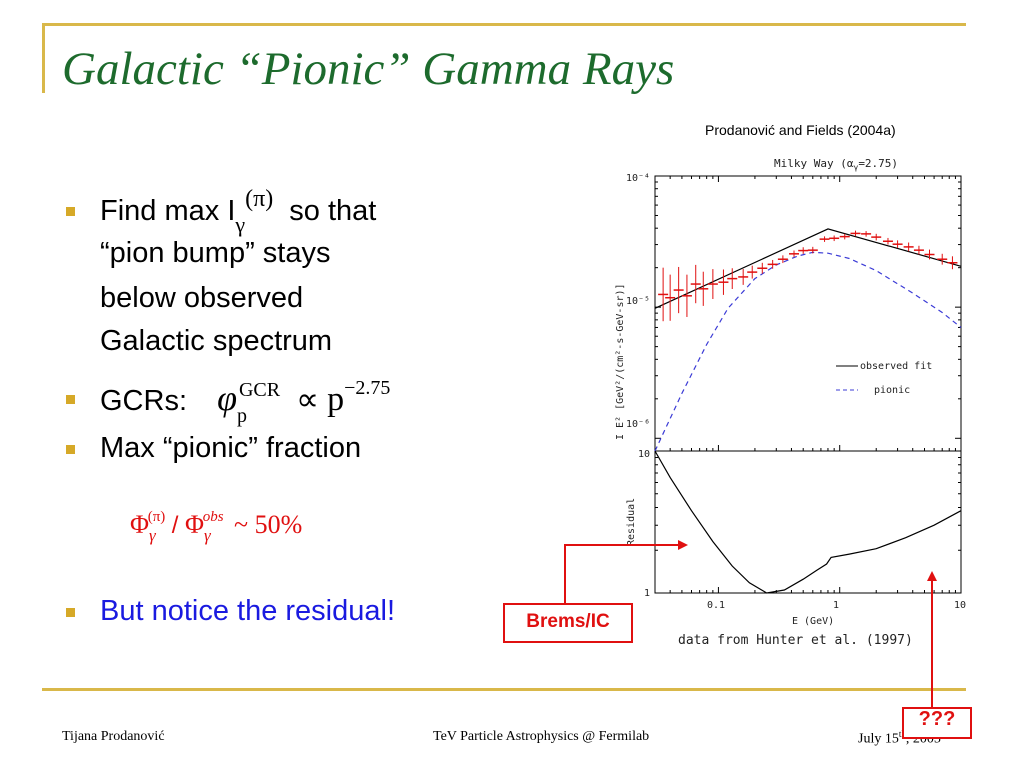 The image size is (1024, 768). Describe the element at coordinates (504, 689) in the screenshot. I see `bottom-rule` at that location.